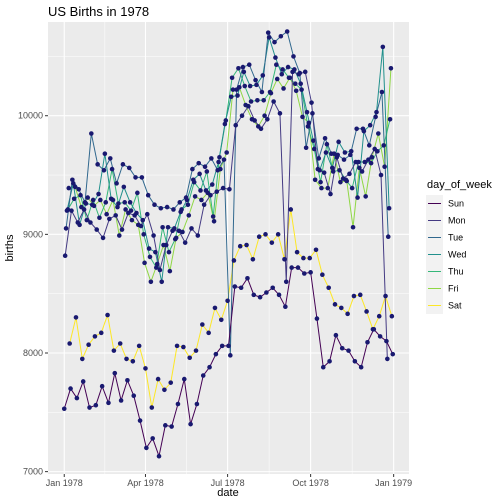 This screenshot has height=504, width=504. What do you see at coordinates (310, 483) in the screenshot?
I see `x-tick-label: Oct 1978` at bounding box center [310, 483].